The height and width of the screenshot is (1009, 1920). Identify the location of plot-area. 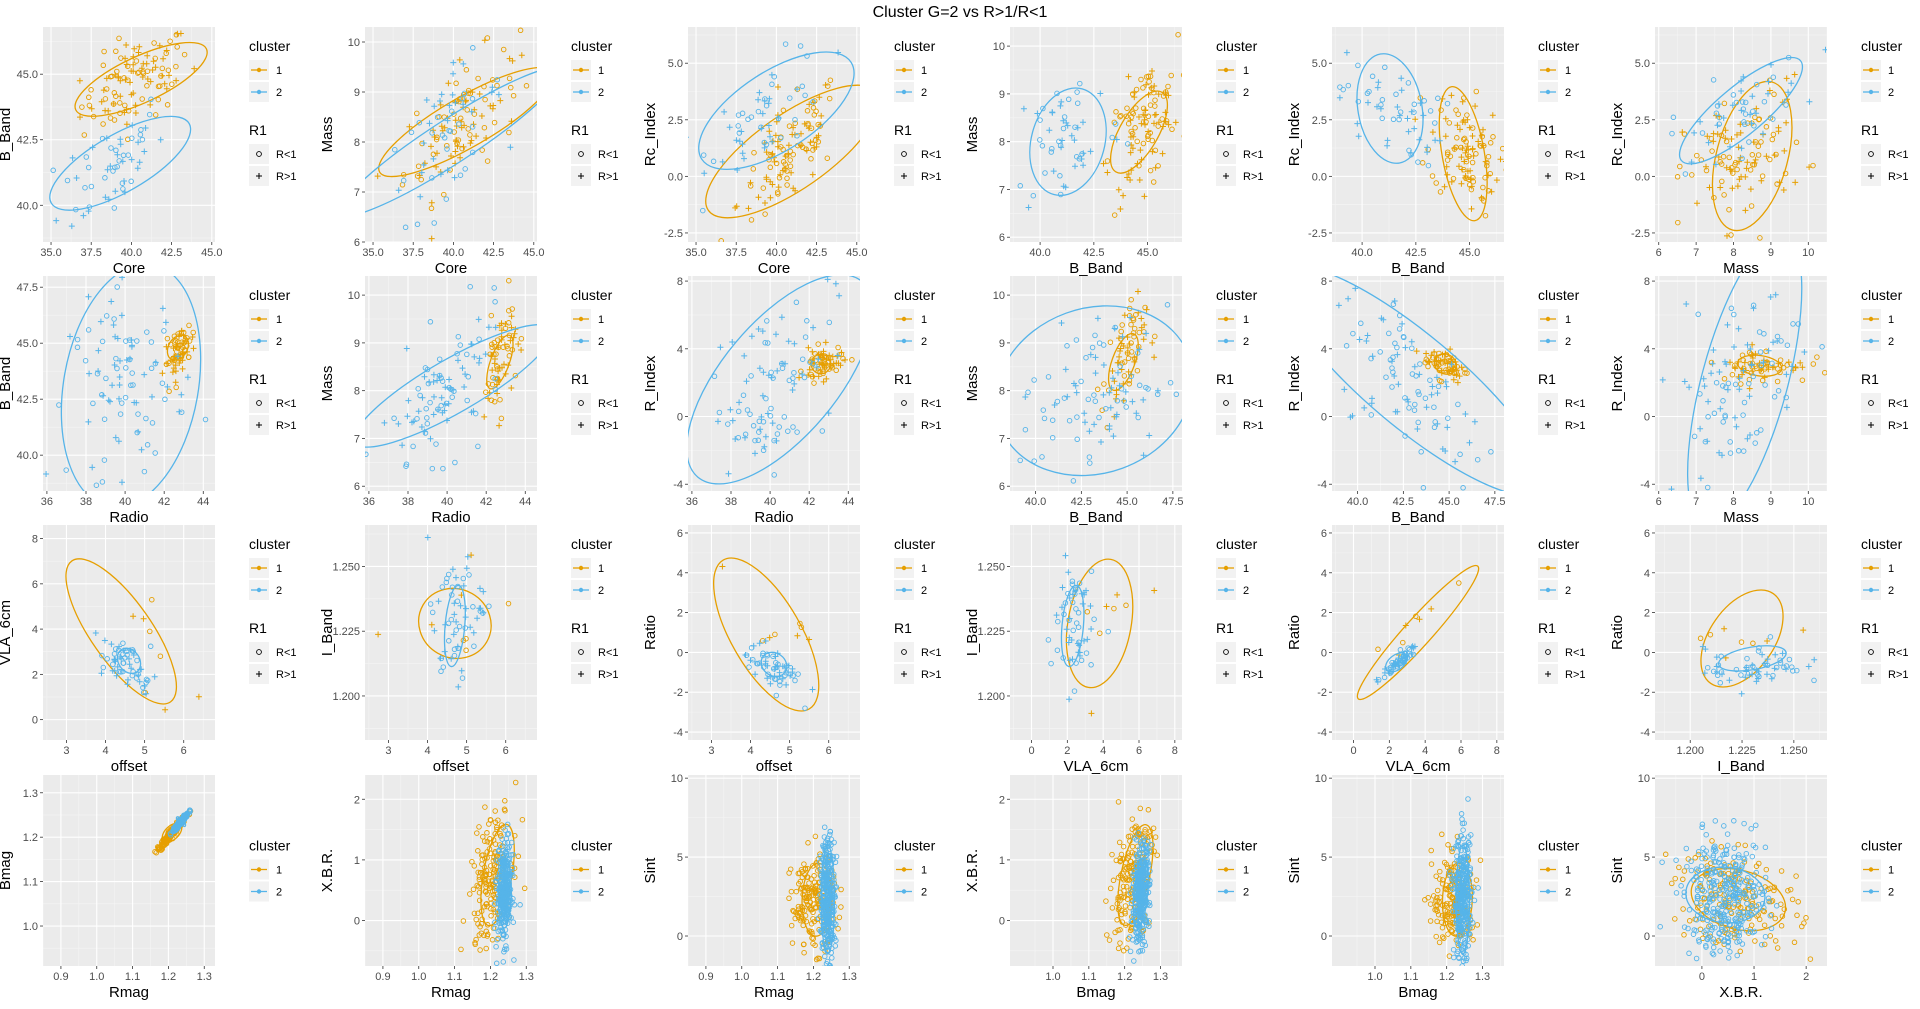
(1748, 143).